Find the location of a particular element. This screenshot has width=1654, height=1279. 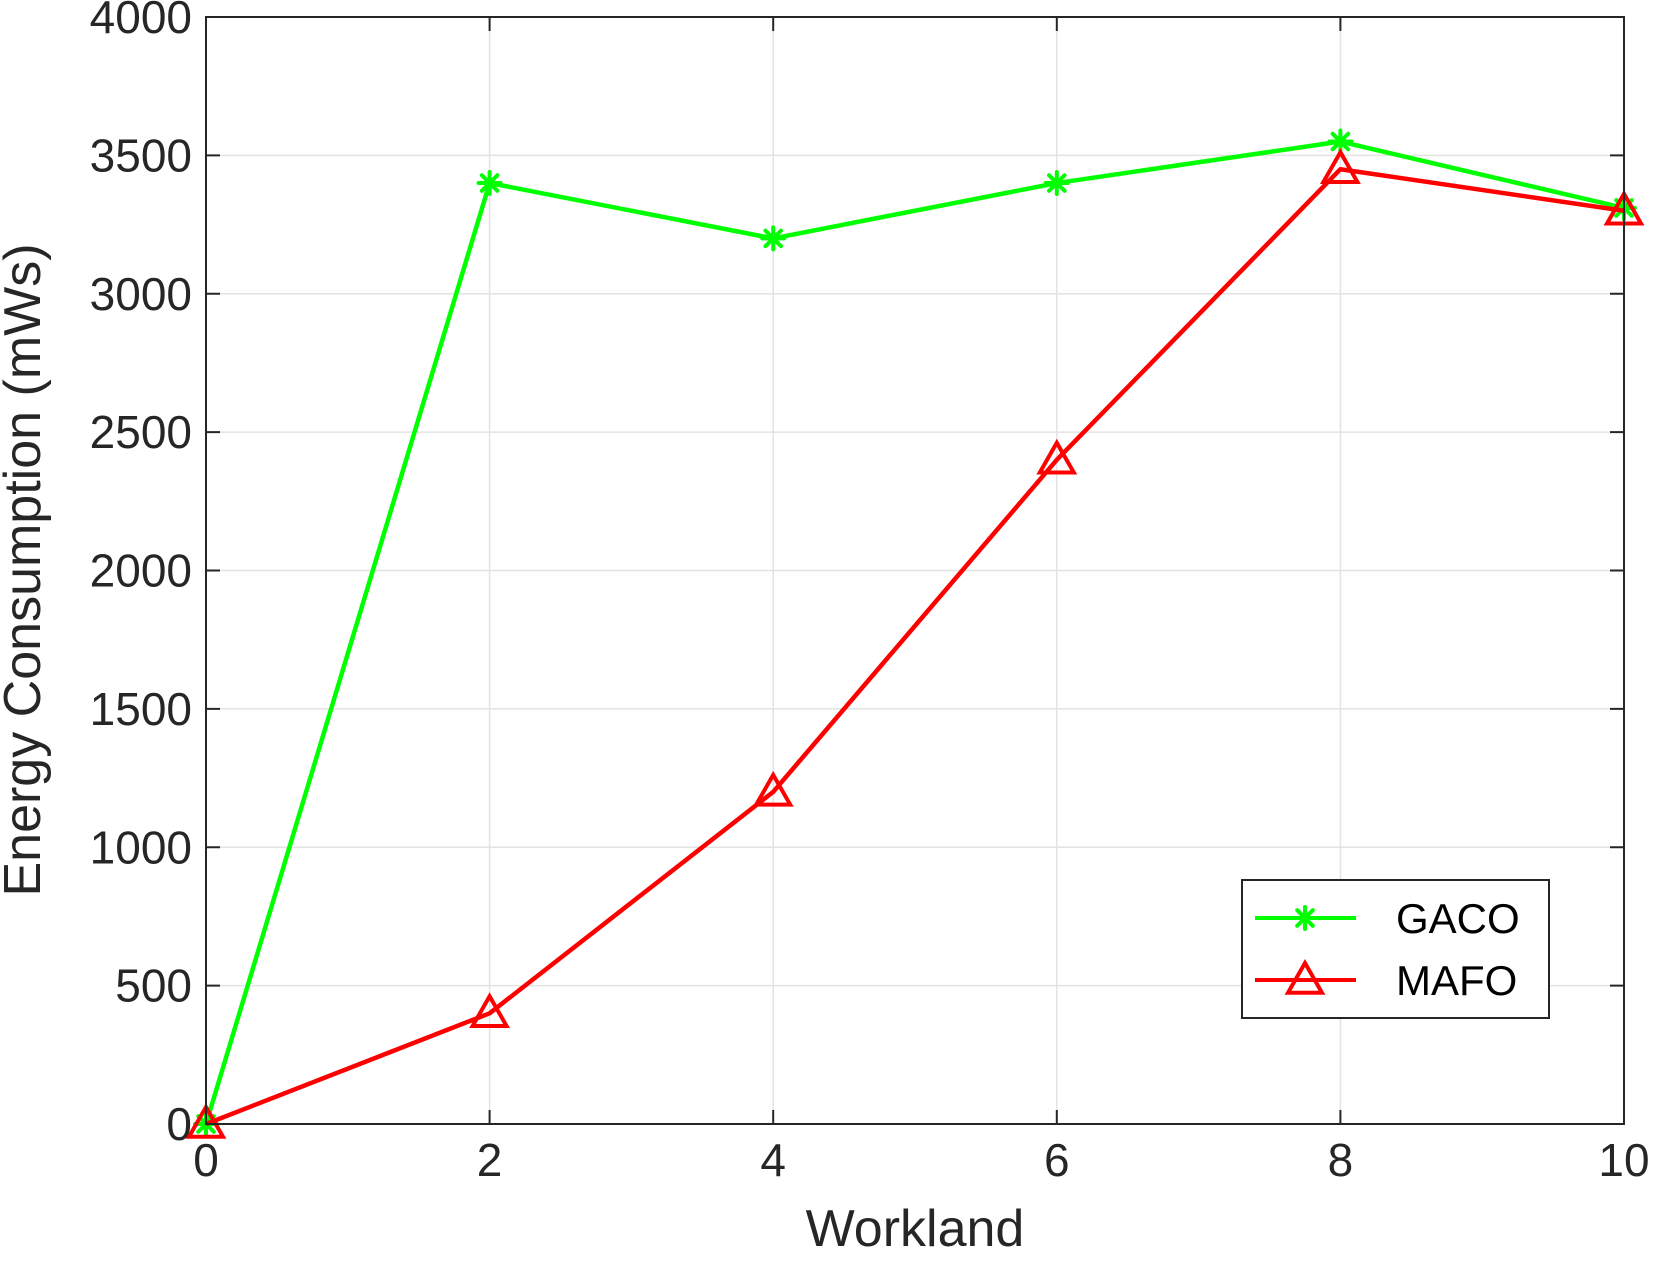

y-tick-label: 2500 is located at coordinates (141, 432).